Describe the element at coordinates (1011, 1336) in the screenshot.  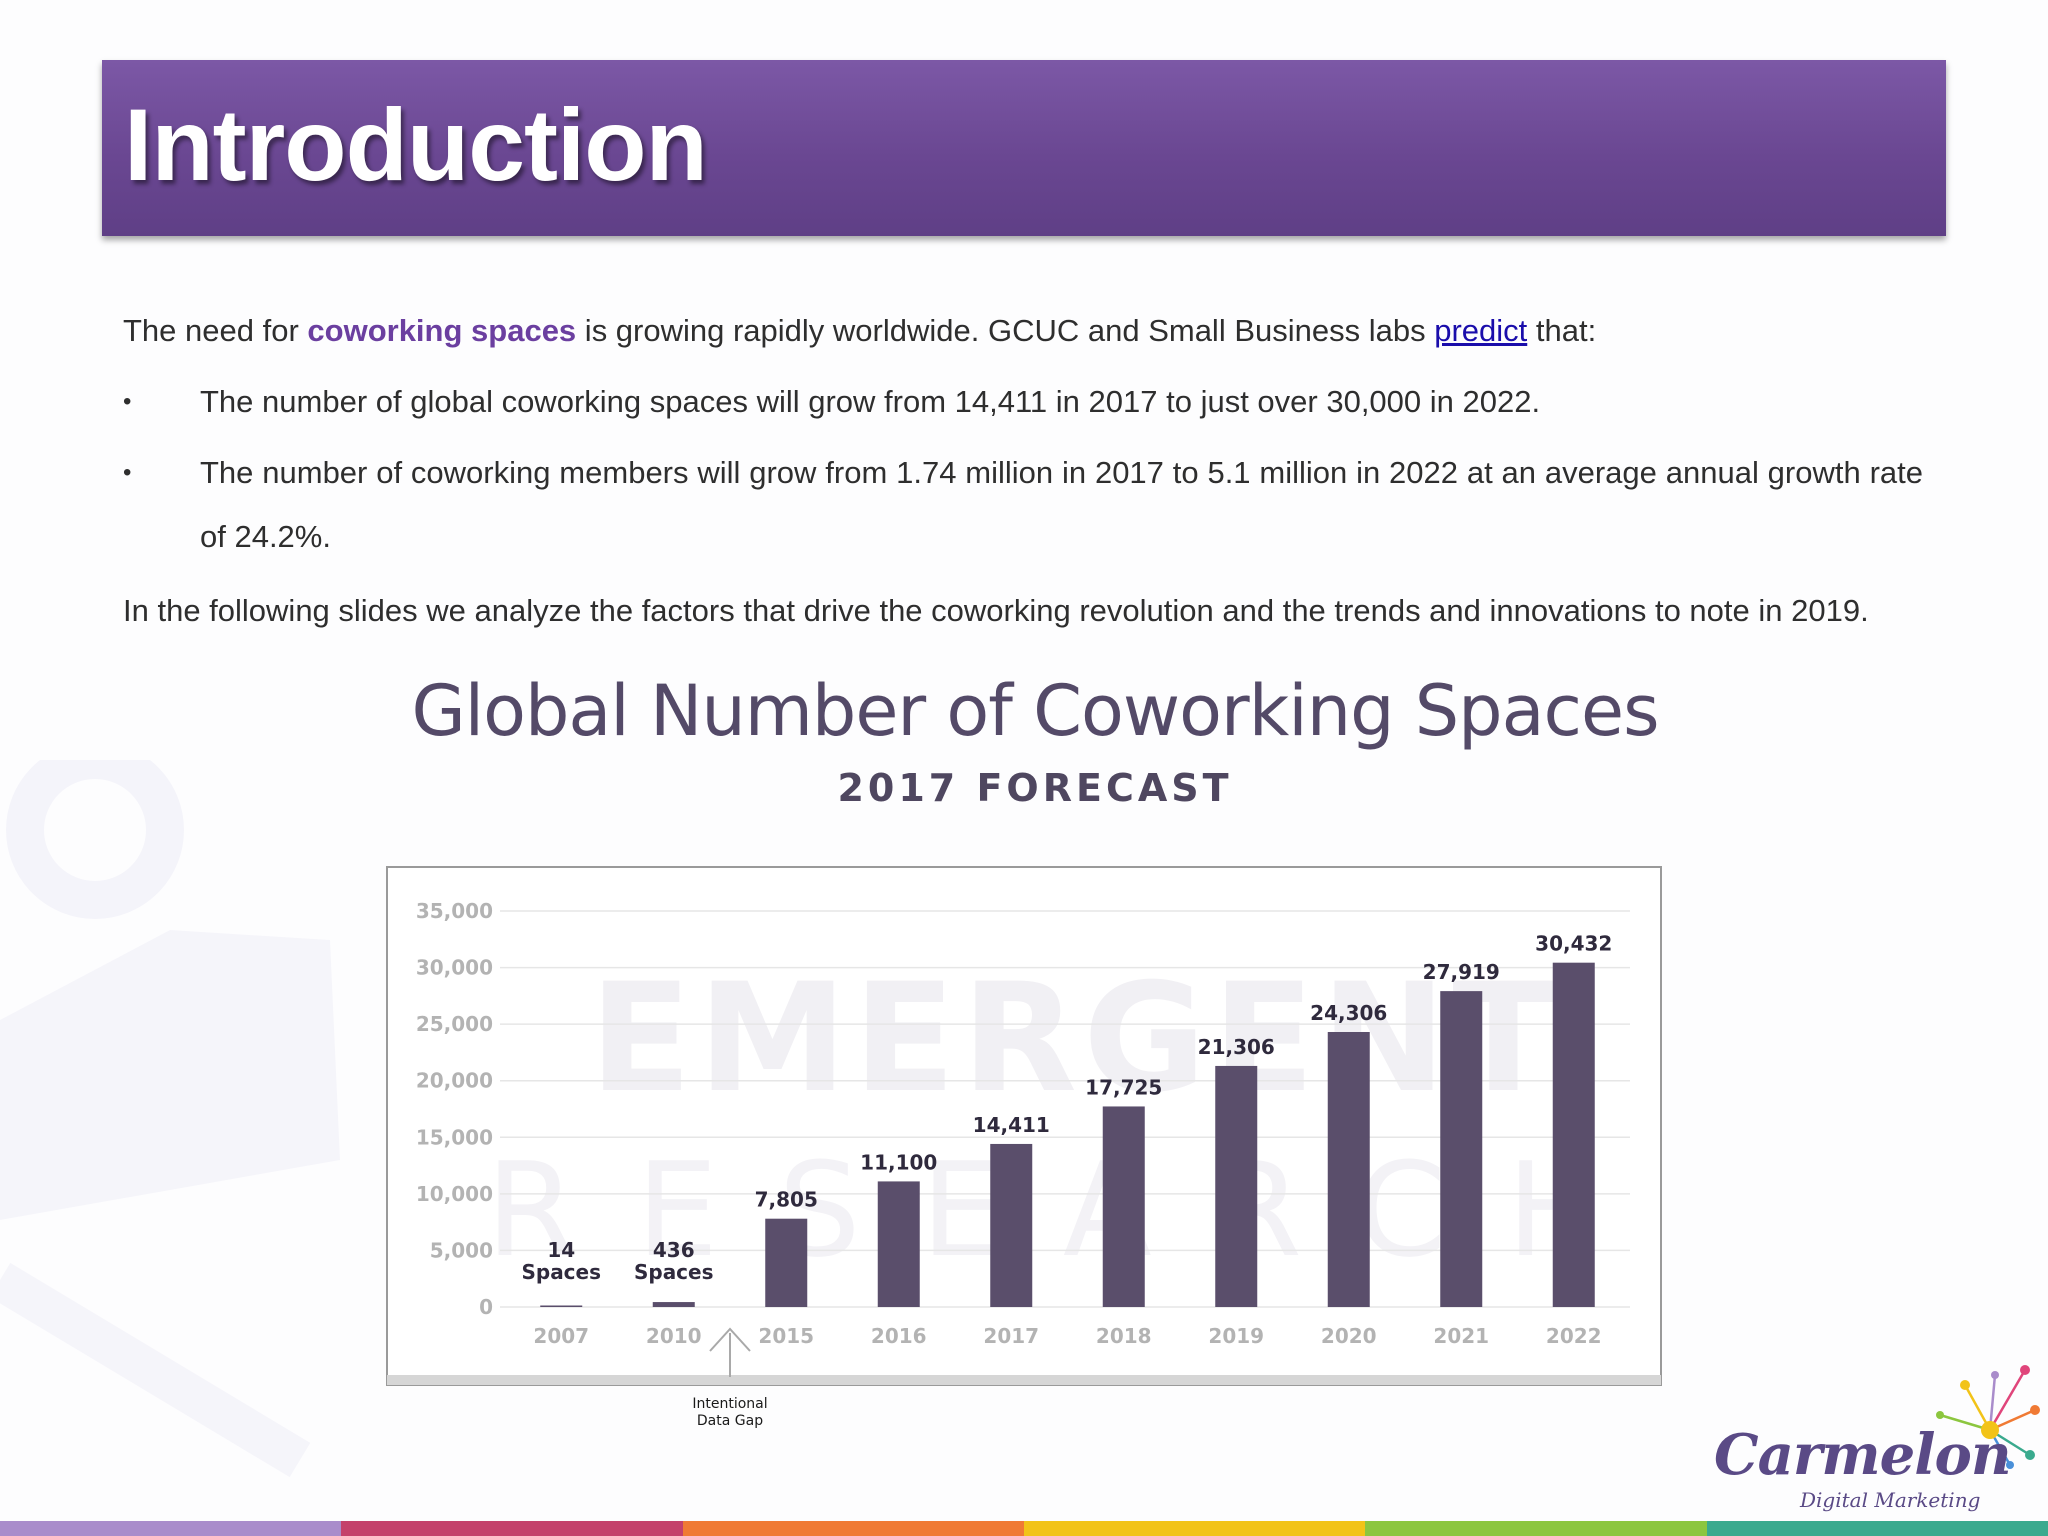
I see `x-tick-label: 2017` at that location.